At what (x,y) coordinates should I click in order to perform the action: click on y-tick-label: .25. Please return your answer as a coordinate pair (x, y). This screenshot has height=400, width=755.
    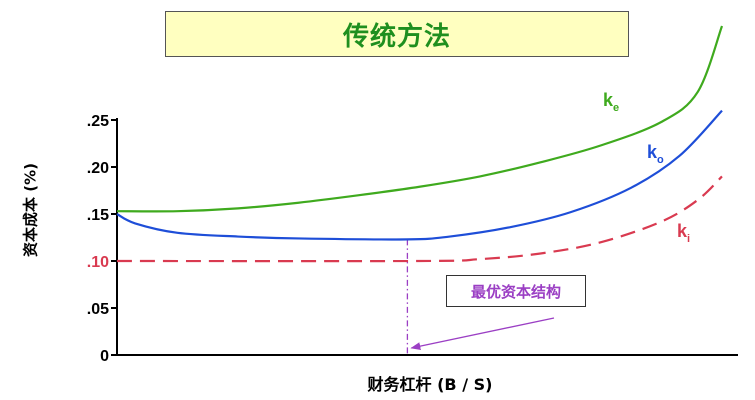
    Looking at the image, I should click on (98, 121).